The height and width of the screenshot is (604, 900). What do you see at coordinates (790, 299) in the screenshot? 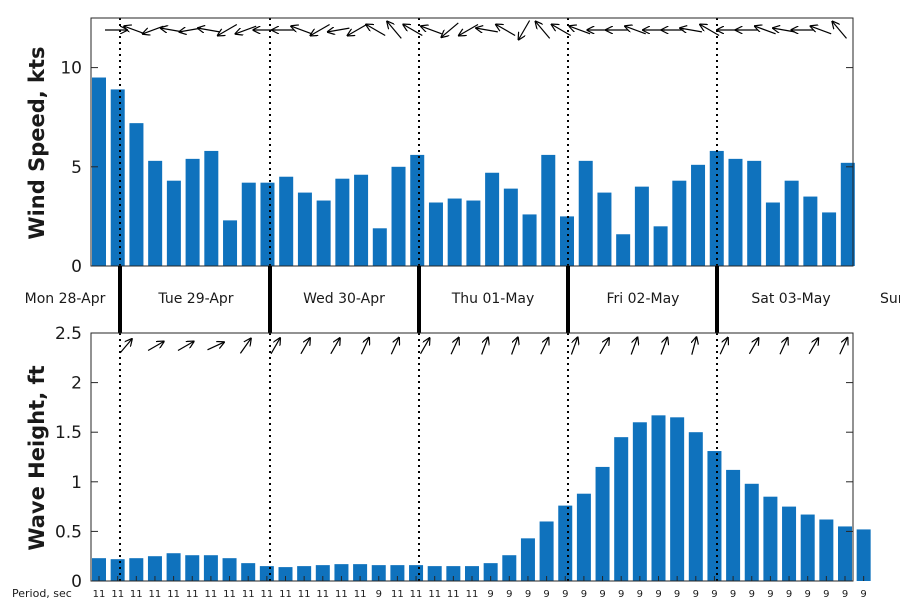
I see `day-label: Sat 03-May` at bounding box center [790, 299].